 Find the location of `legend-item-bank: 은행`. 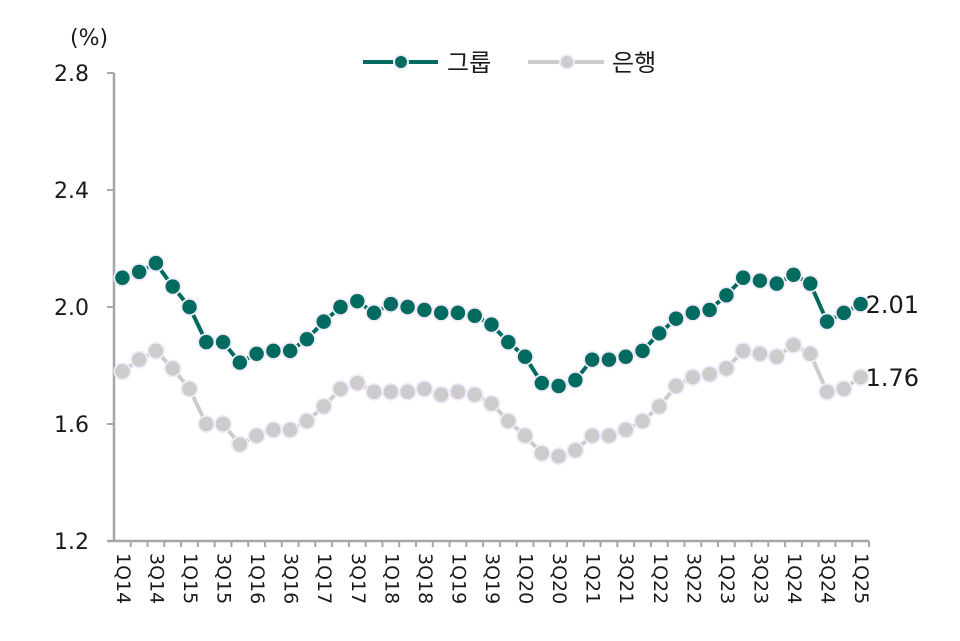

legend-item-bank: 은행 is located at coordinates (592, 63).